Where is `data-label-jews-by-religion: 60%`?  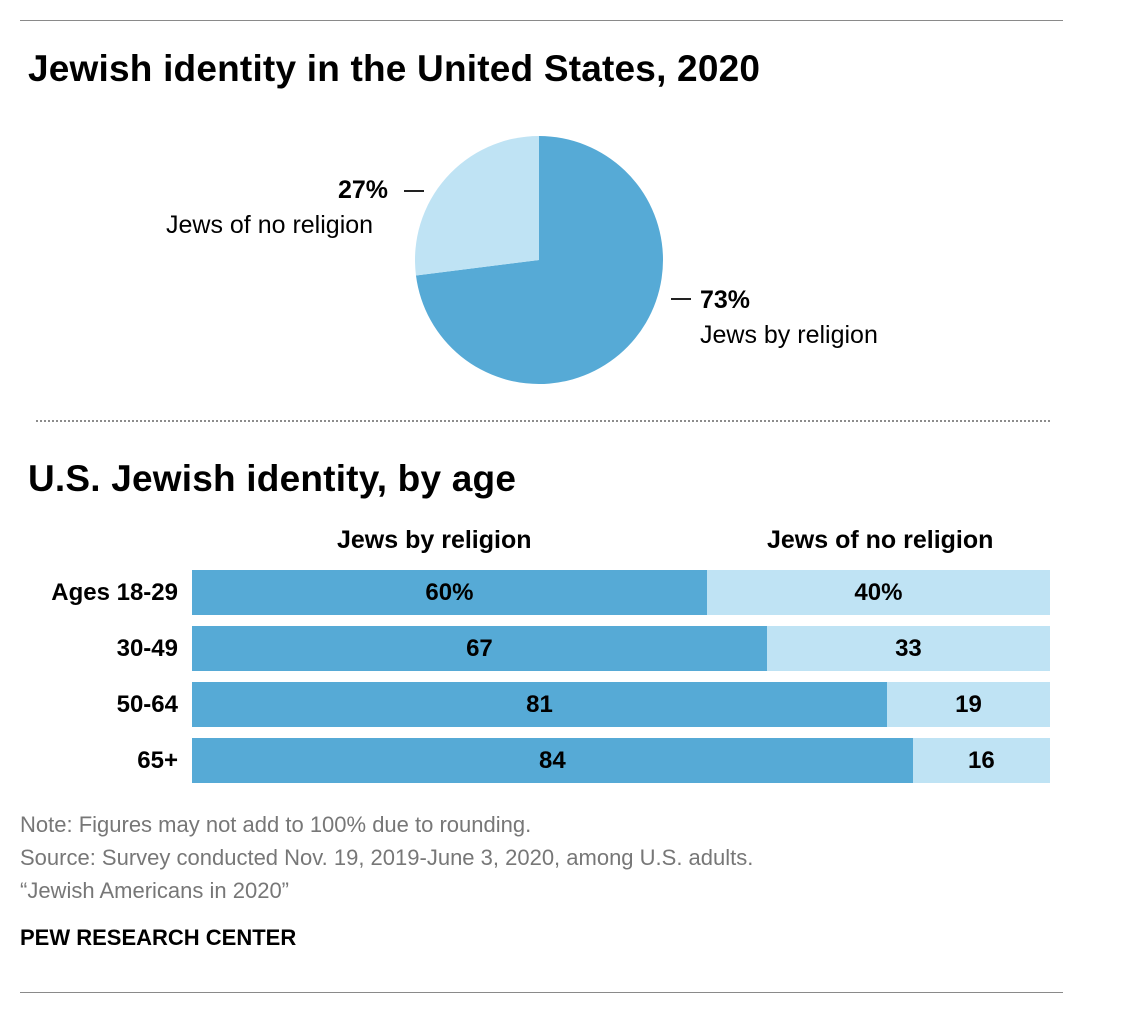 data-label-jews-by-religion: 60% is located at coordinates (449, 592).